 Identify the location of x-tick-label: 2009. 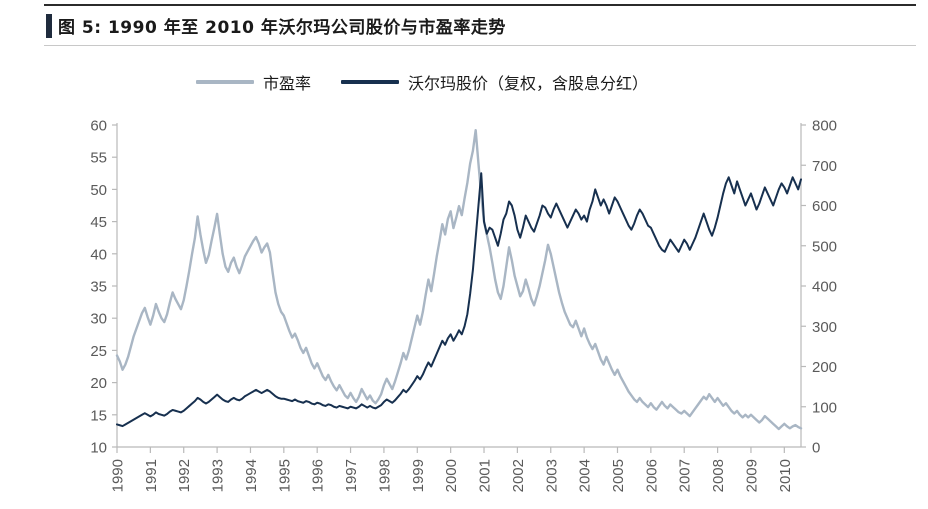
(751, 475).